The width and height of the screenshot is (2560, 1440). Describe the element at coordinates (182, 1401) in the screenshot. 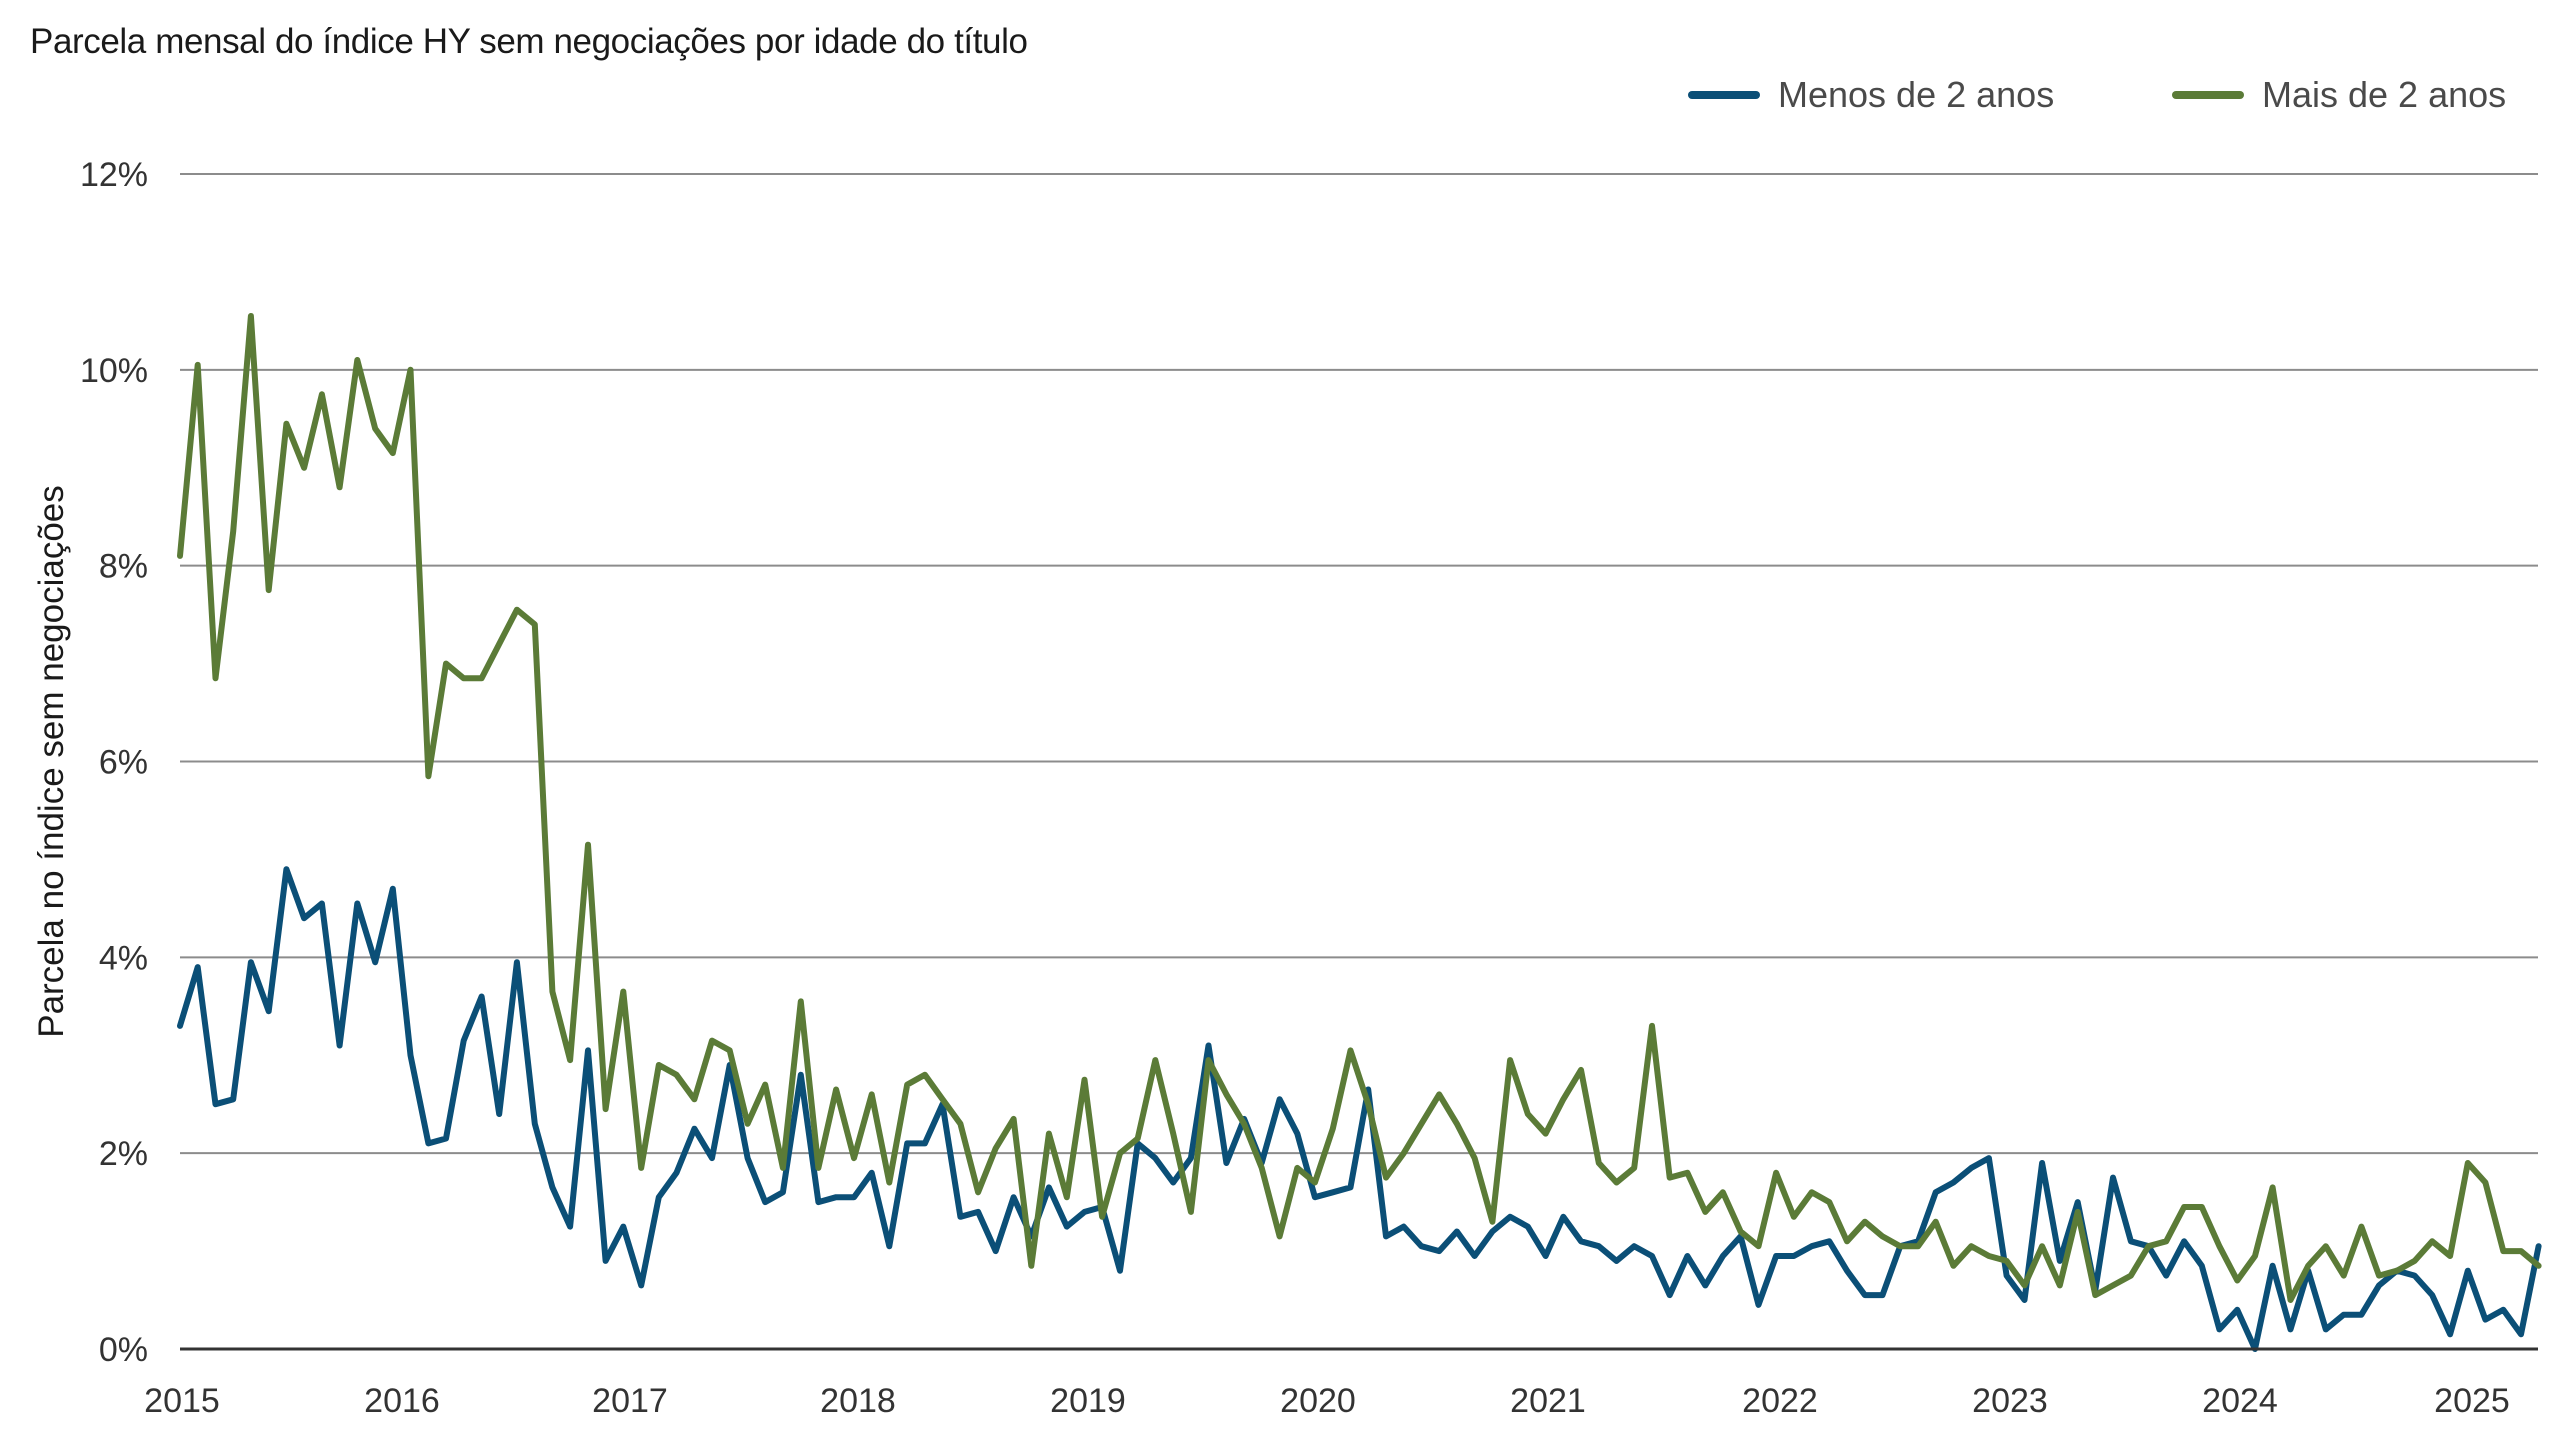

I see `x-tick-label: 2015` at that location.